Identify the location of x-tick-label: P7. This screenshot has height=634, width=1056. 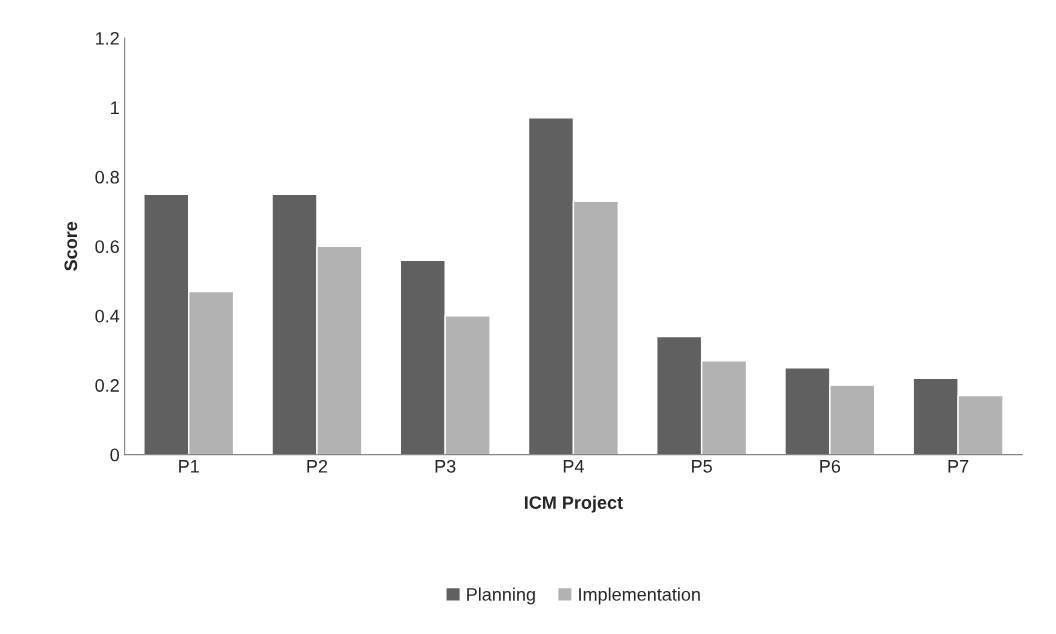
(958, 466).